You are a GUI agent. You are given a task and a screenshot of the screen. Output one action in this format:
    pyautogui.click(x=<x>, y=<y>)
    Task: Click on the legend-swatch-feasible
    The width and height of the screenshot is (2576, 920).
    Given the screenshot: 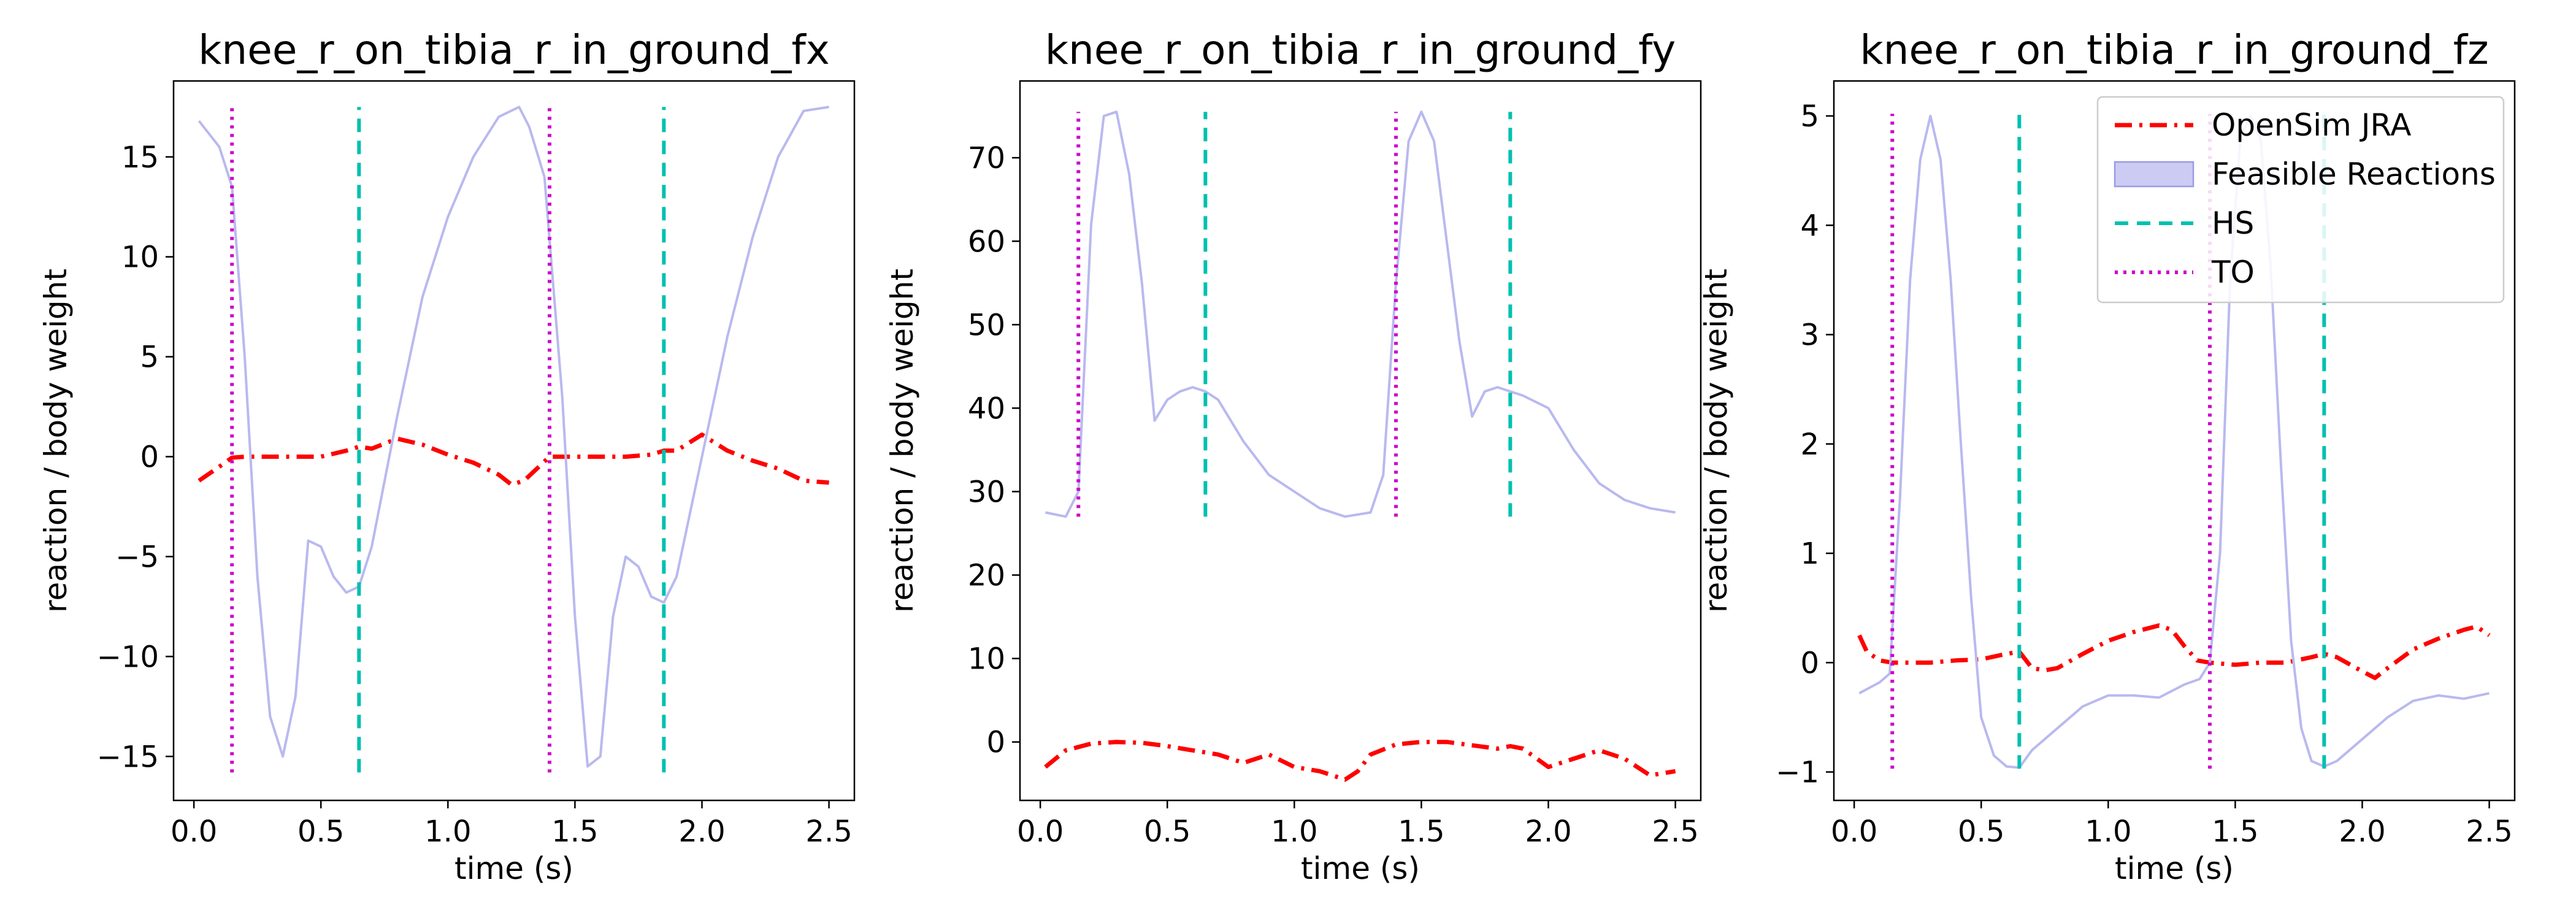 What is the action you would take?
    pyautogui.click(x=2154, y=174)
    